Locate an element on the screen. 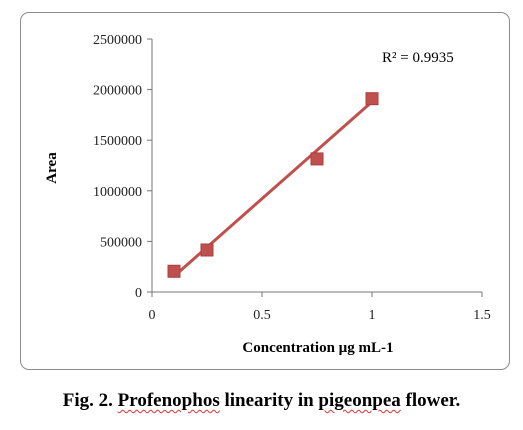 The image size is (523, 430). x-axis-label: Concentration µg mL-1 is located at coordinates (317, 348).